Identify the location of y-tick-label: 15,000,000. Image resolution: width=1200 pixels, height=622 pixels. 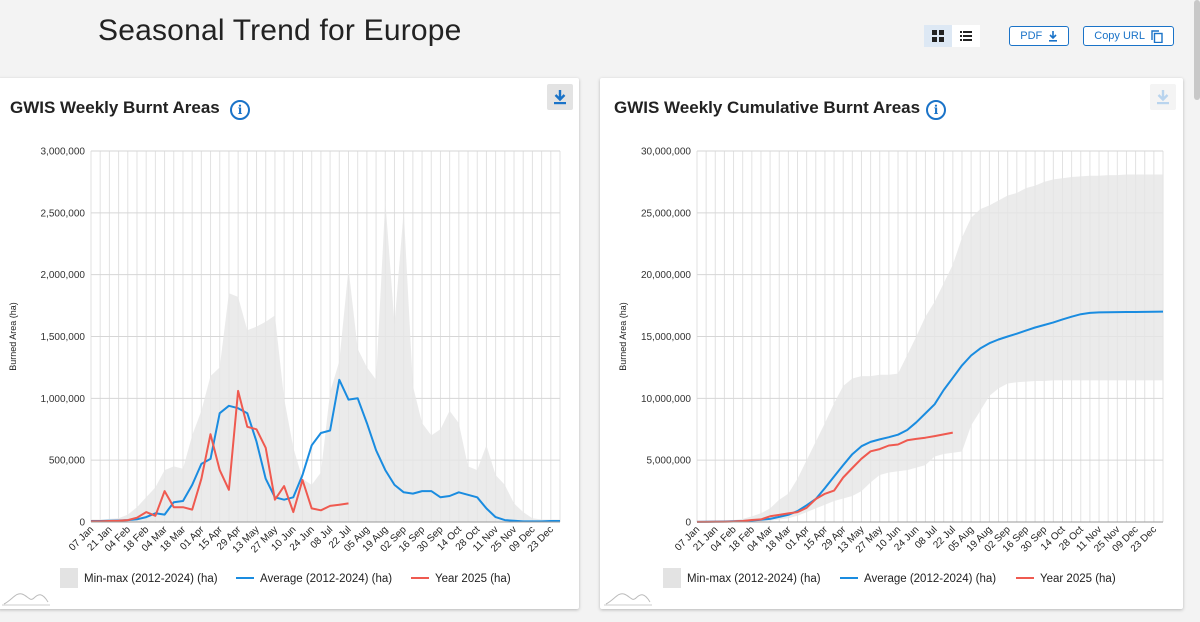
(666, 337).